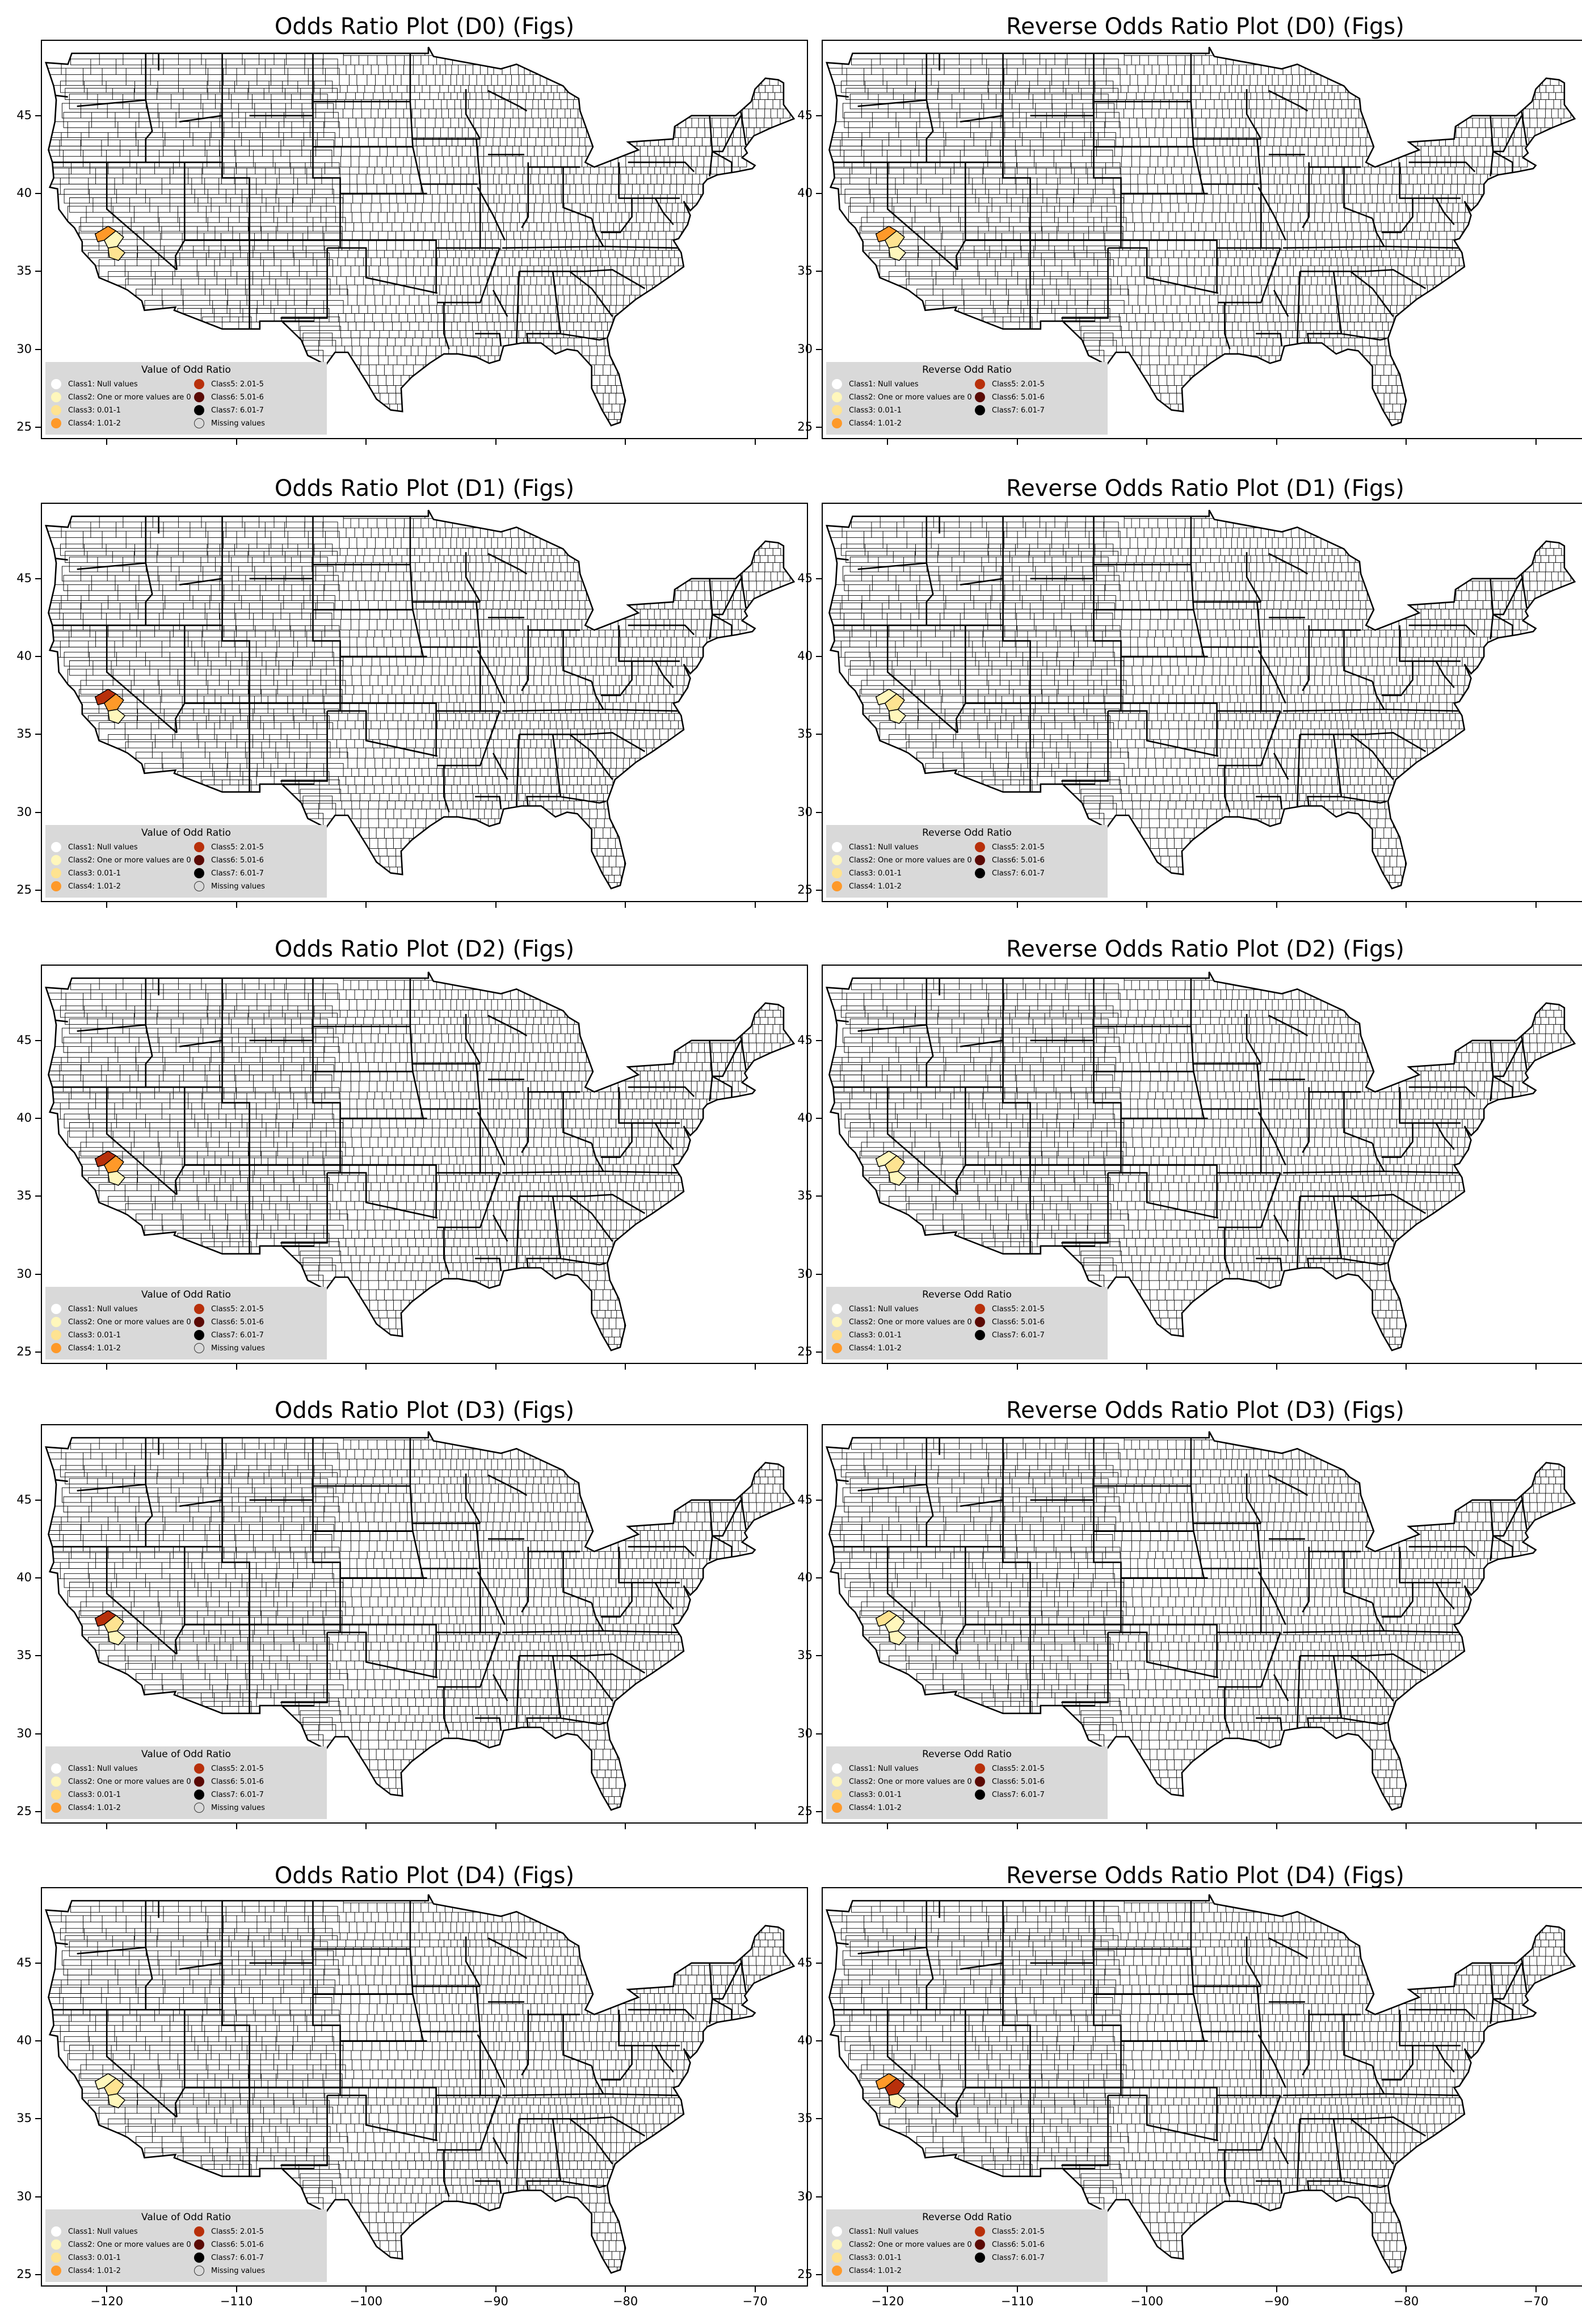 Image resolution: width=1582 pixels, height=2324 pixels. What do you see at coordinates (1010, 384) in the screenshot?
I see `legend-item: Class5: 2.01-5` at bounding box center [1010, 384].